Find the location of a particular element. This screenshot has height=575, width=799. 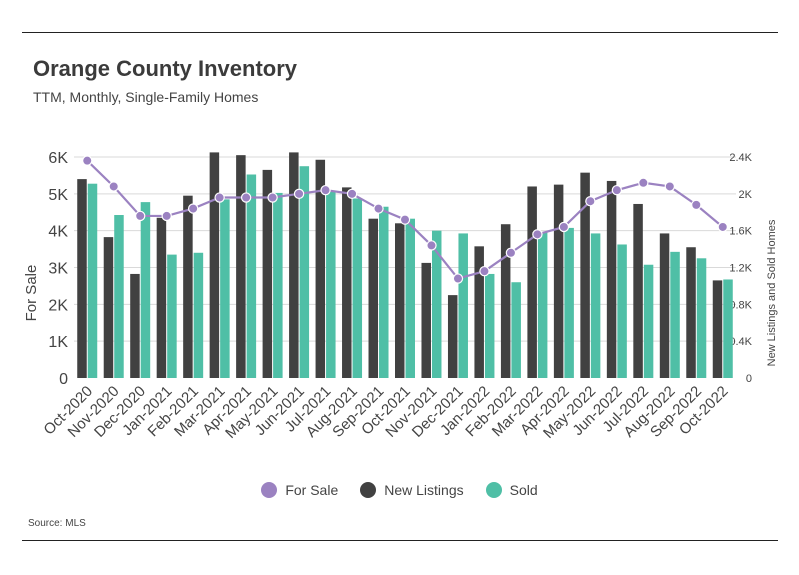

chart-title: Orange County Inventory is located at coordinates (165, 68).